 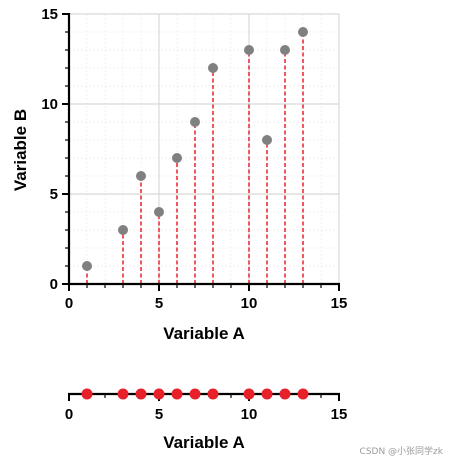 I want to click on main-y-tick-label: 0, so click(x=54, y=284).